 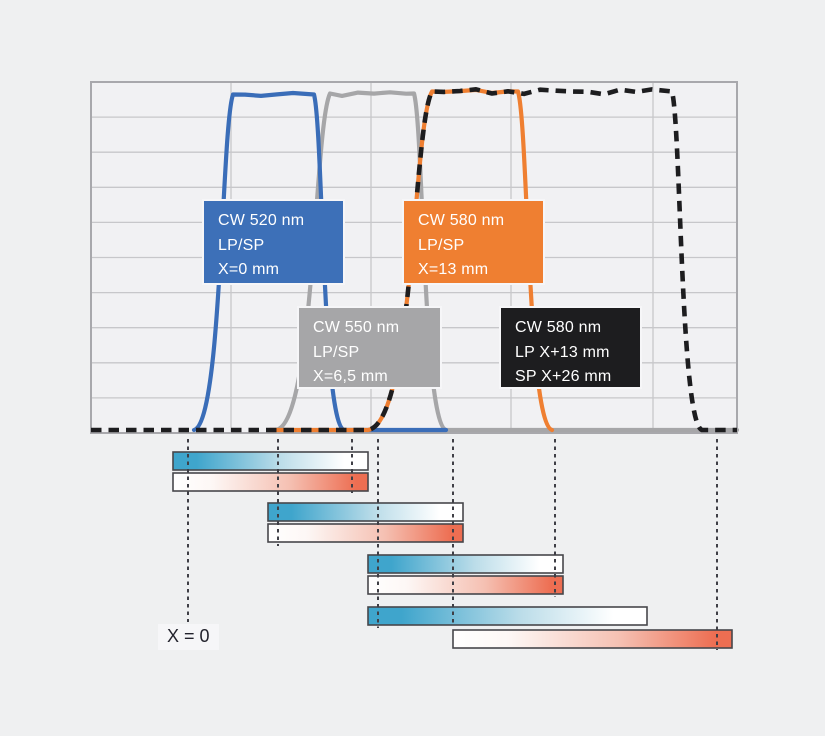 What do you see at coordinates (473, 242) in the screenshot?
I see `filter-label-cw580: CW 580 nm LP/SP X=13 mm` at bounding box center [473, 242].